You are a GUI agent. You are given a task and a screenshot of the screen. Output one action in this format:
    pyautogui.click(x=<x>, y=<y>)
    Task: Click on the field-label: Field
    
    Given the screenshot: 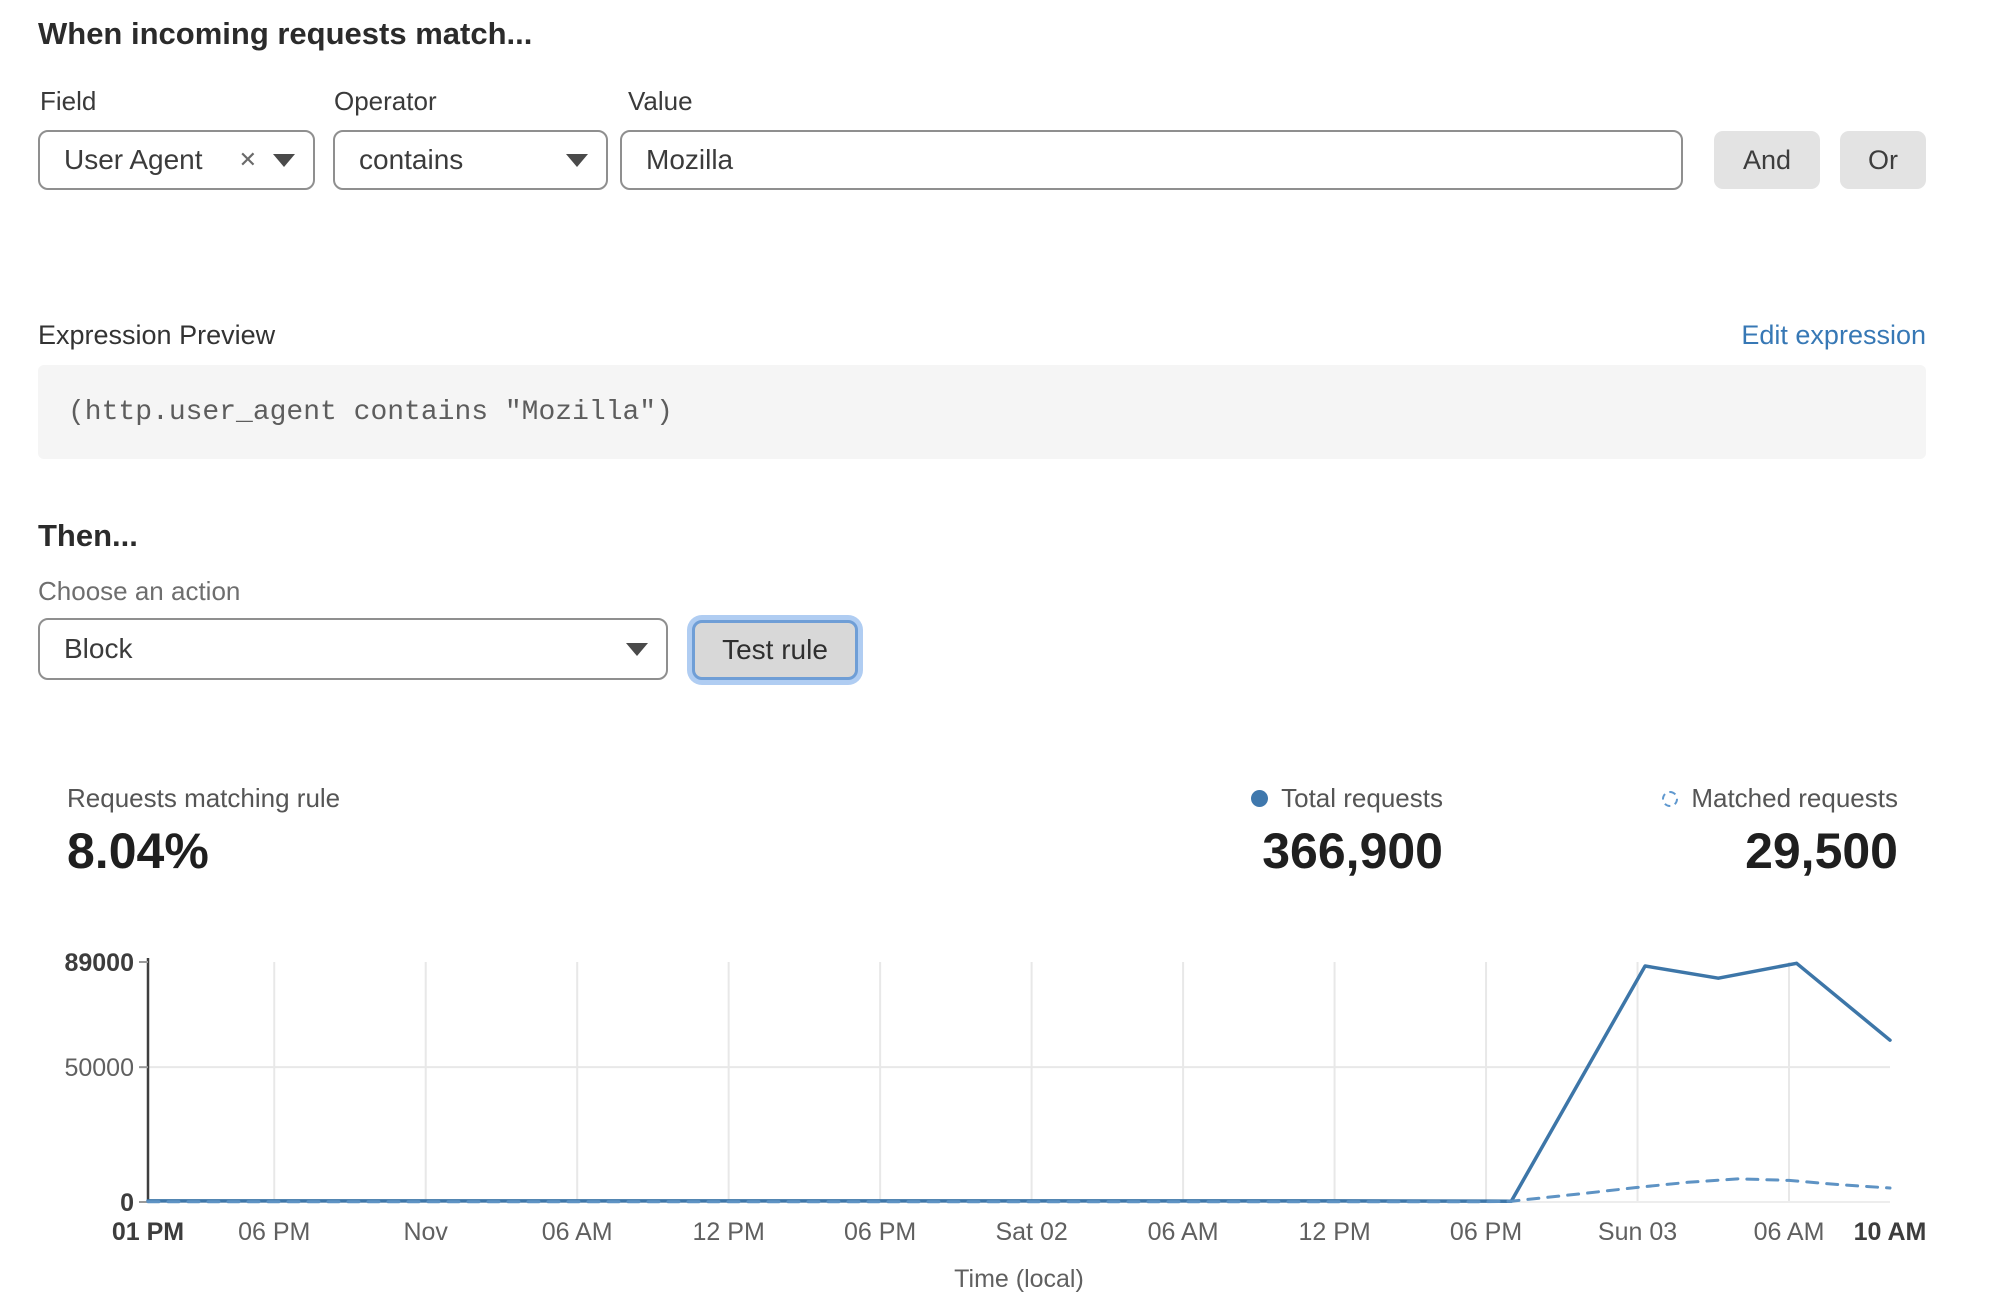 What is the action you would take?
    pyautogui.click(x=68, y=101)
    